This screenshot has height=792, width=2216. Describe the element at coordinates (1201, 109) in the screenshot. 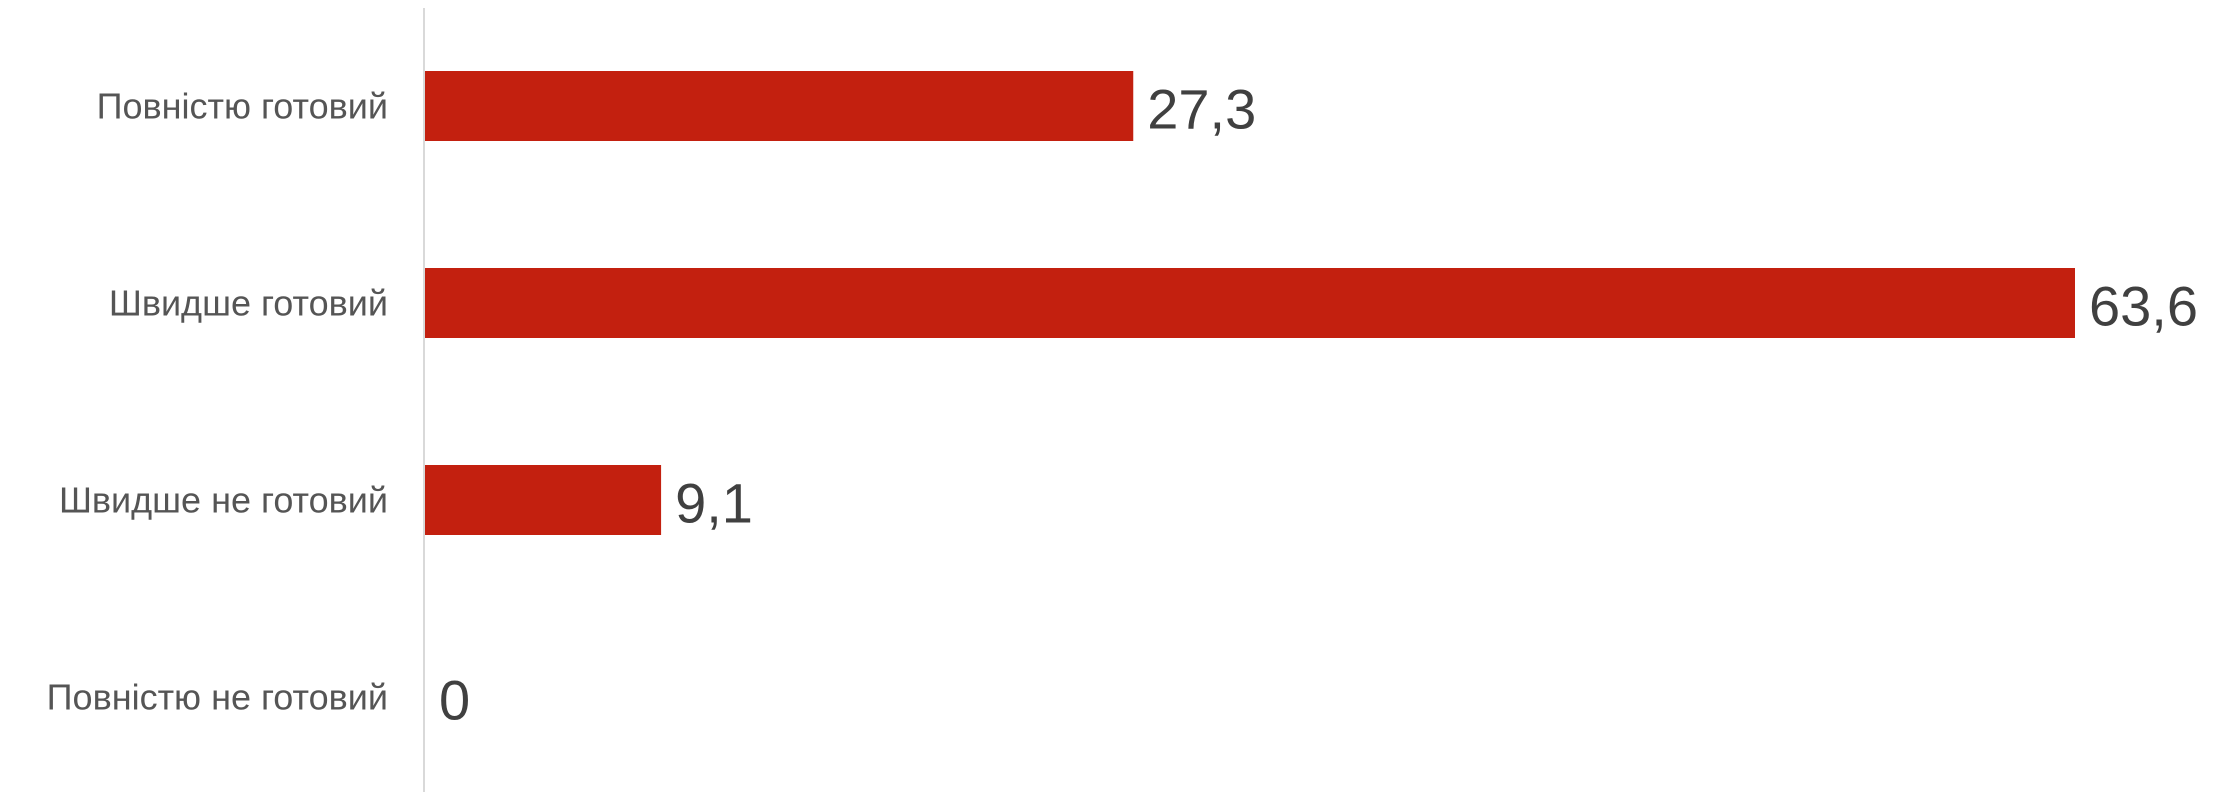

I see `value-label: 27,3` at that location.